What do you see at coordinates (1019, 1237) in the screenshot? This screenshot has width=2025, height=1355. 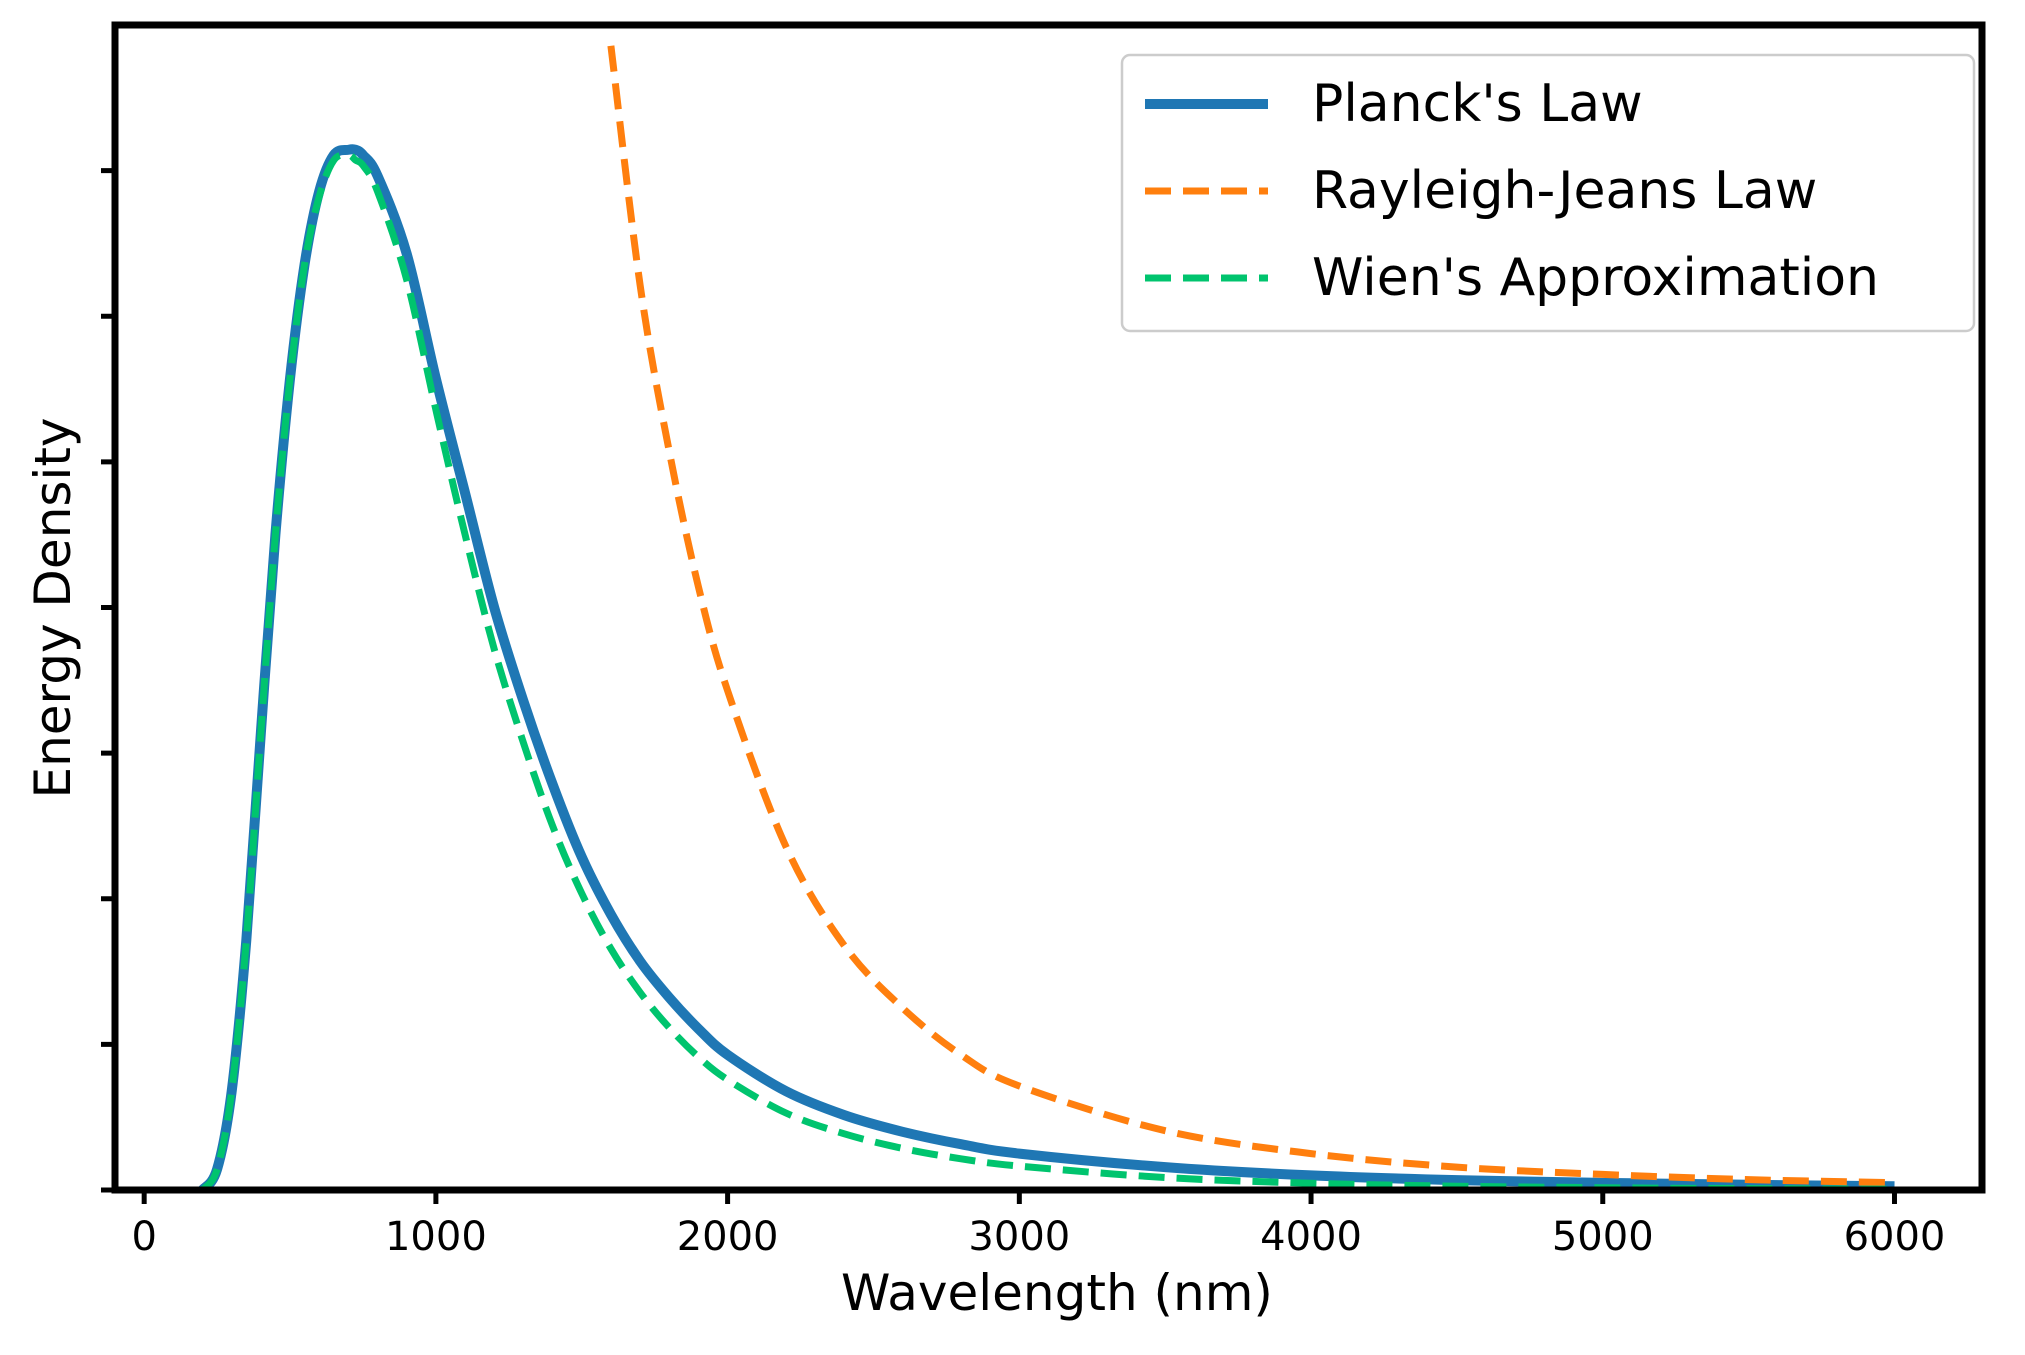 I see `x-tick-label: 3000` at bounding box center [1019, 1237].